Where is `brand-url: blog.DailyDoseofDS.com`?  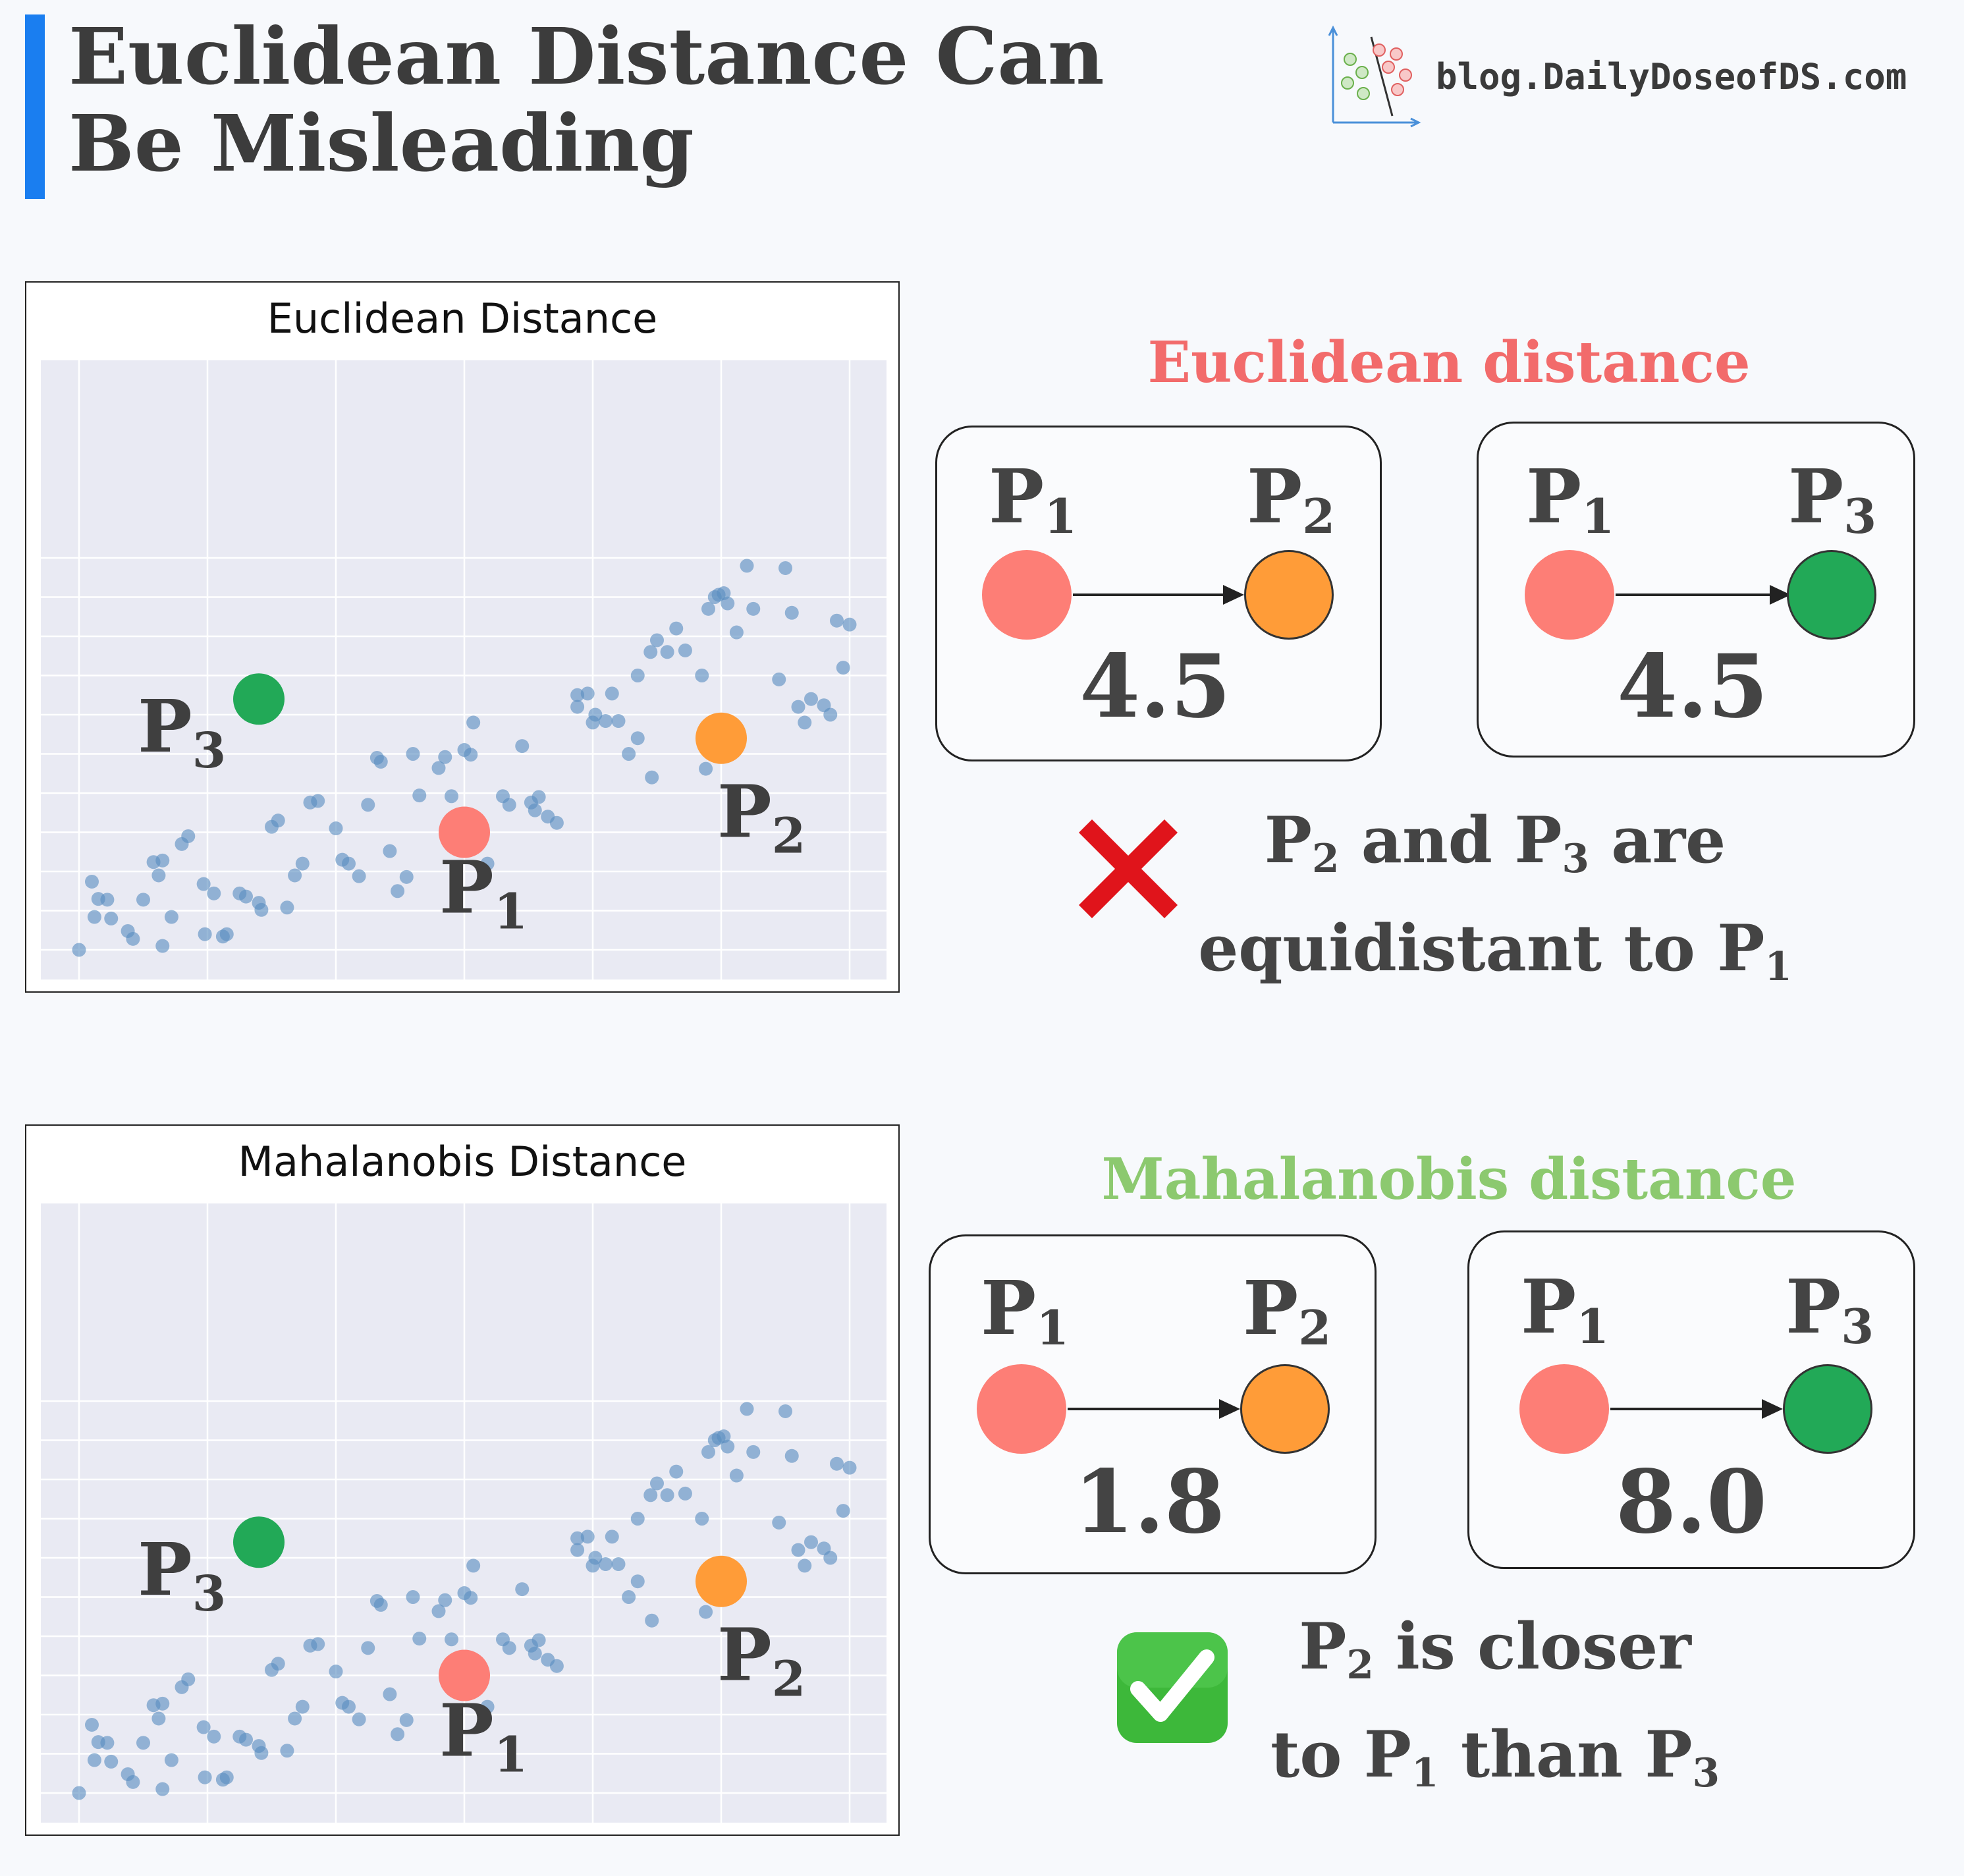
brand-url: blog.DailyDoseofDS.com is located at coordinates (1671, 76).